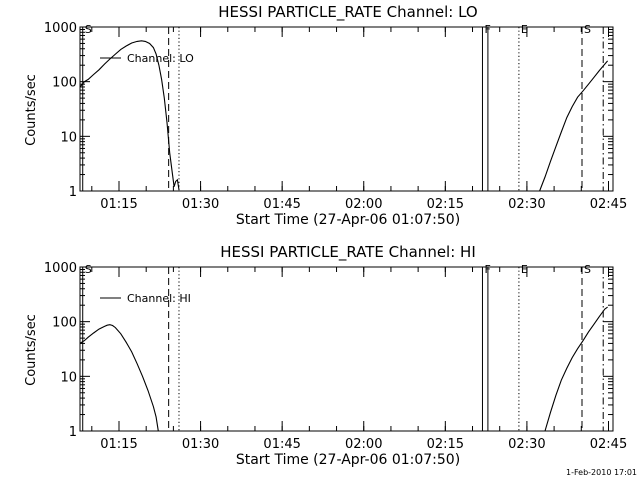 This screenshot has height=480, width=640. I want to click on panel-lo-y-tick-label: 10, so click(68, 137).